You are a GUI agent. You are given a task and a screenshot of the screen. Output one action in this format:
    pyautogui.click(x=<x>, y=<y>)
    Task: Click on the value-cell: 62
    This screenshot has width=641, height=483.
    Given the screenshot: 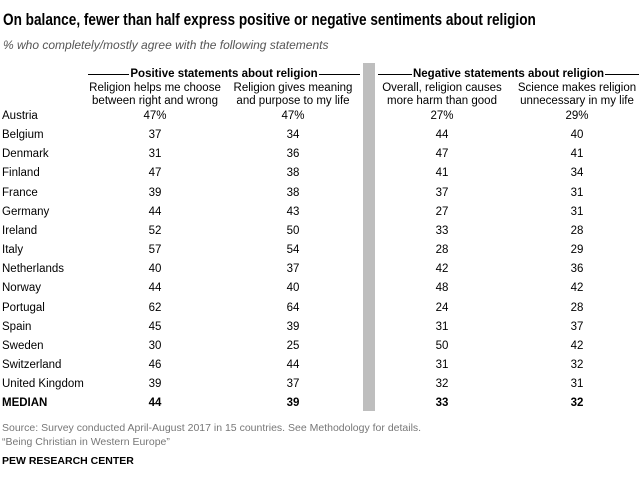 What is the action you would take?
    pyautogui.click(x=155, y=307)
    